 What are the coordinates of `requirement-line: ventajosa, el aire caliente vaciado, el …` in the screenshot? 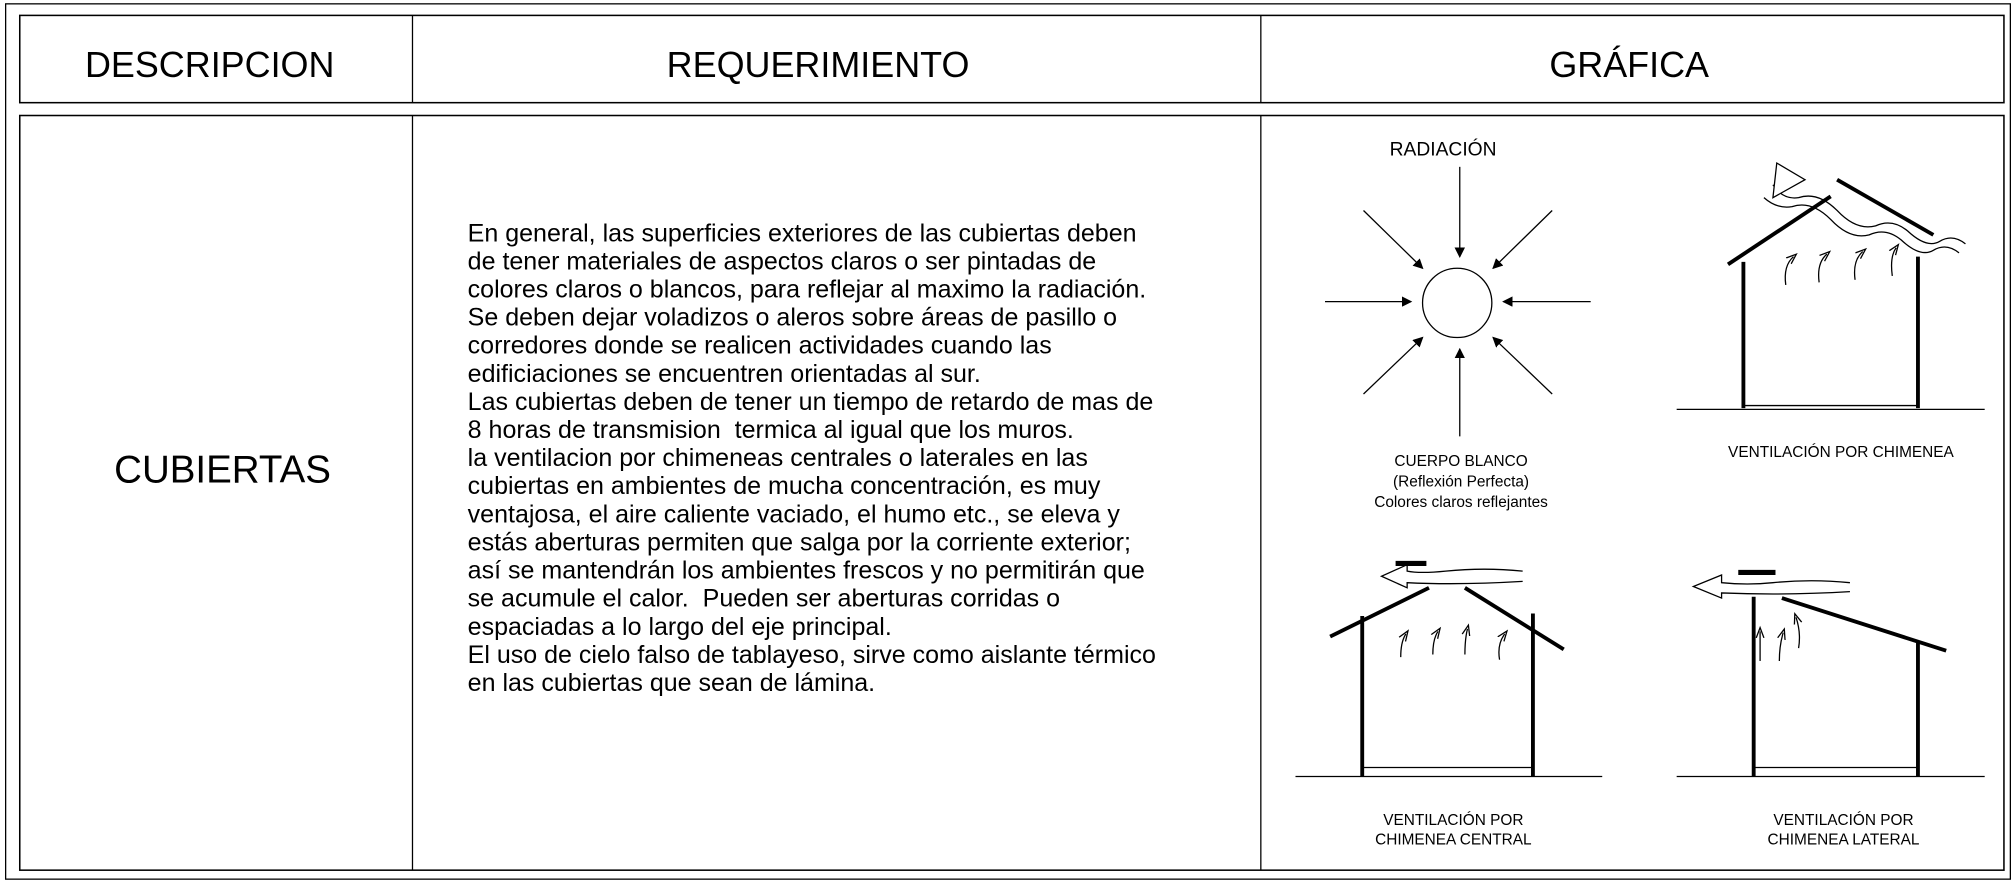 It's located at (794, 514).